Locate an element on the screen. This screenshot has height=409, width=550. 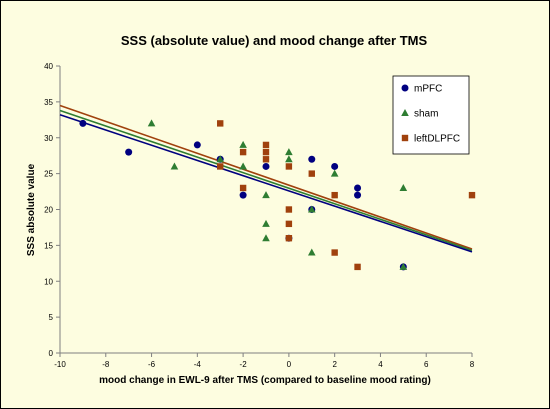
x-tick-label: -10 is located at coordinates (60, 364).